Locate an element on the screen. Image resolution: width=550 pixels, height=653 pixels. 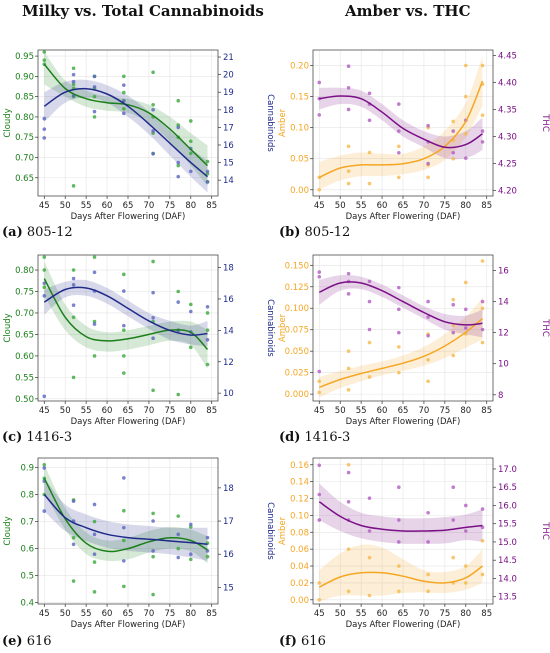
caption-c: (c) 1416-3 is located at coordinates (37, 437).